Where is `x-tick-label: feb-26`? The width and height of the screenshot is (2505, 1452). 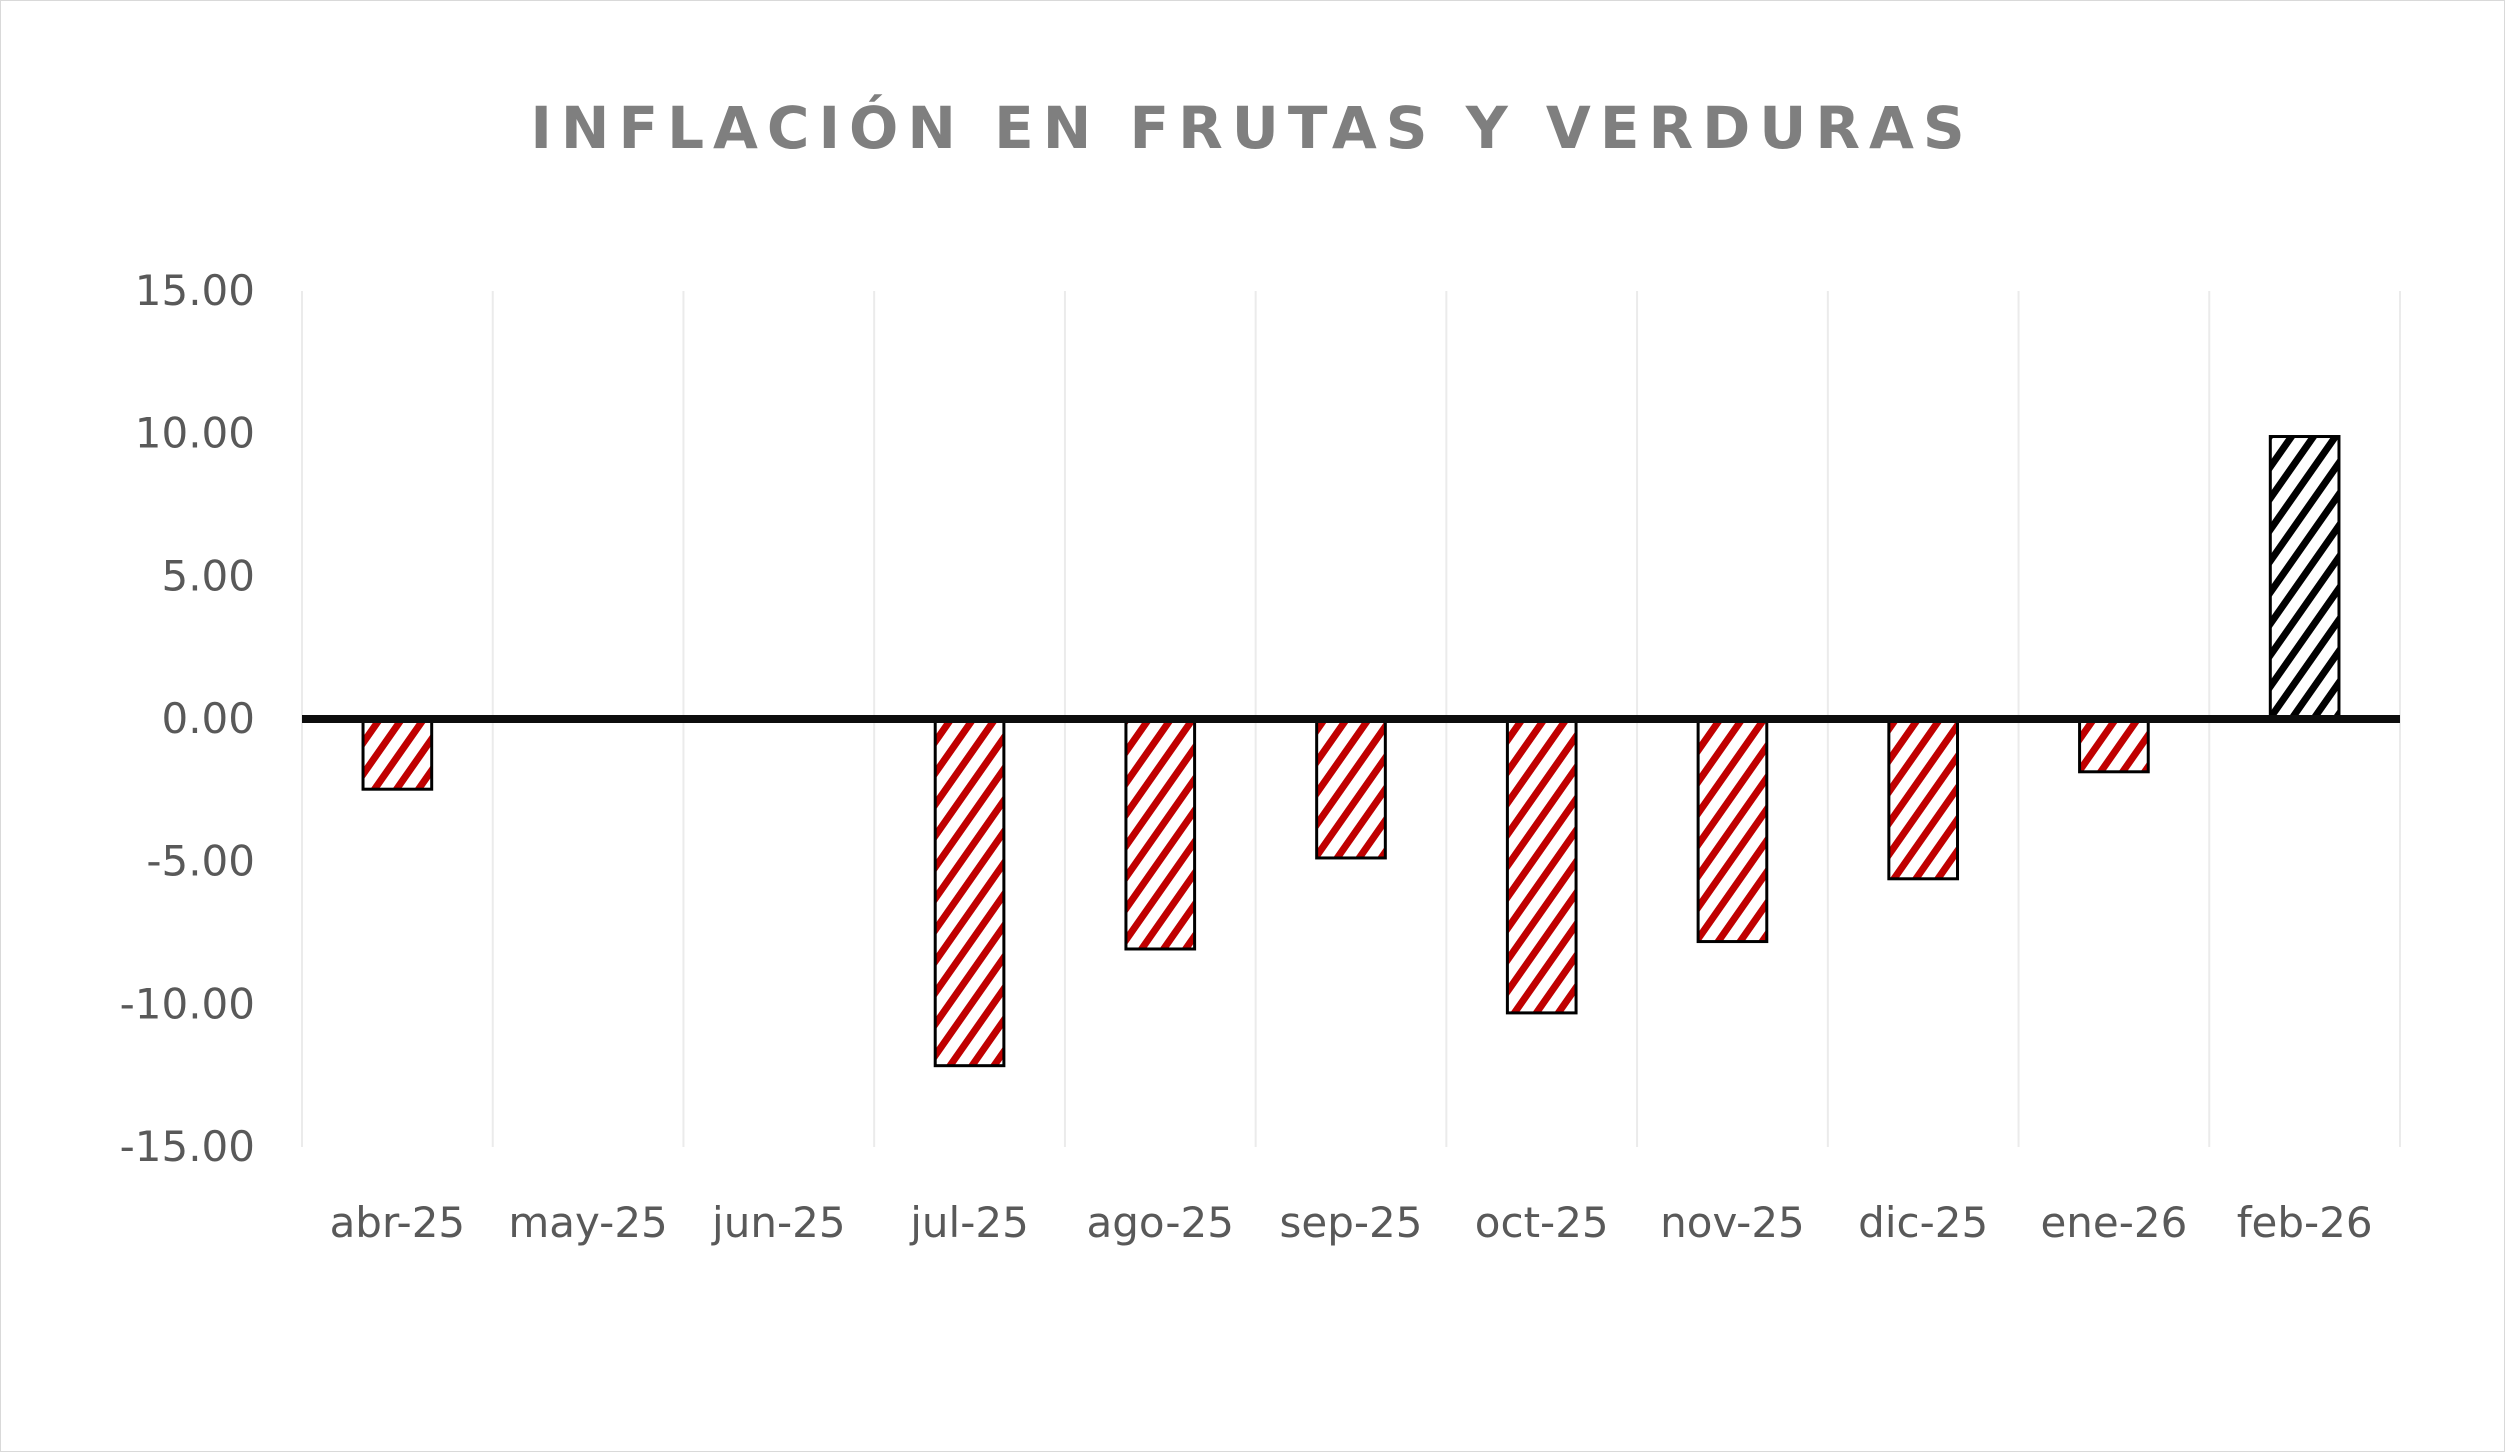
x-tick-label: feb-26 is located at coordinates (2305, 1222).